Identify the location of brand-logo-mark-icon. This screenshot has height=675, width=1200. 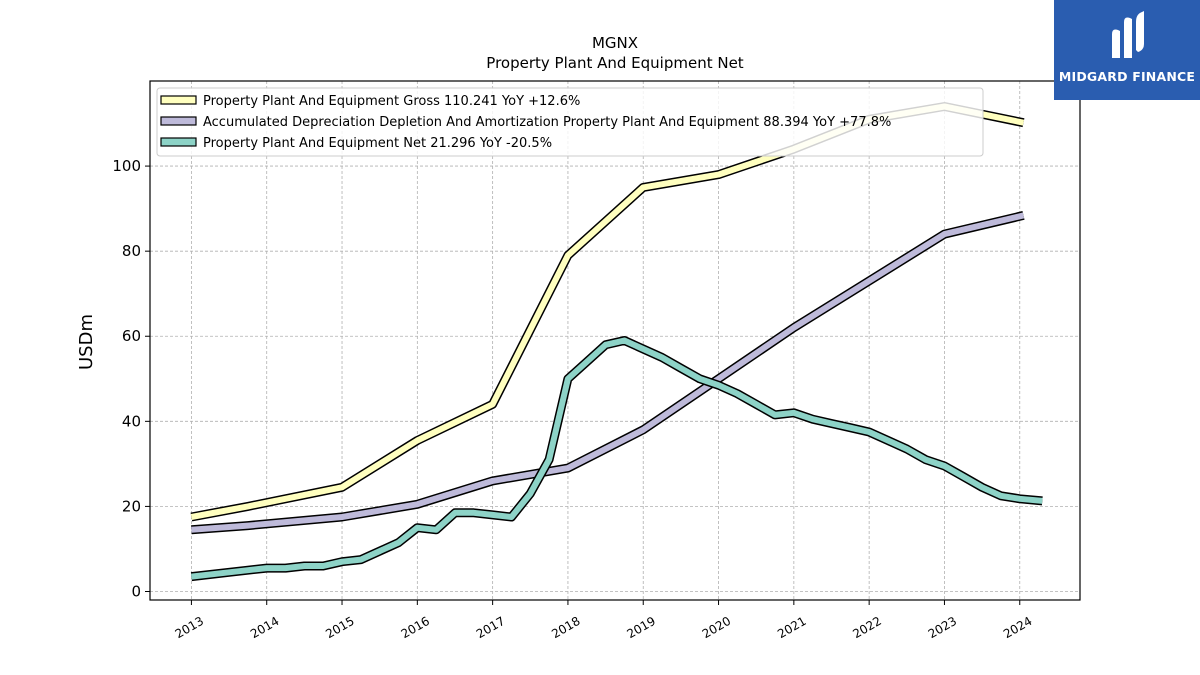
(1128, 34).